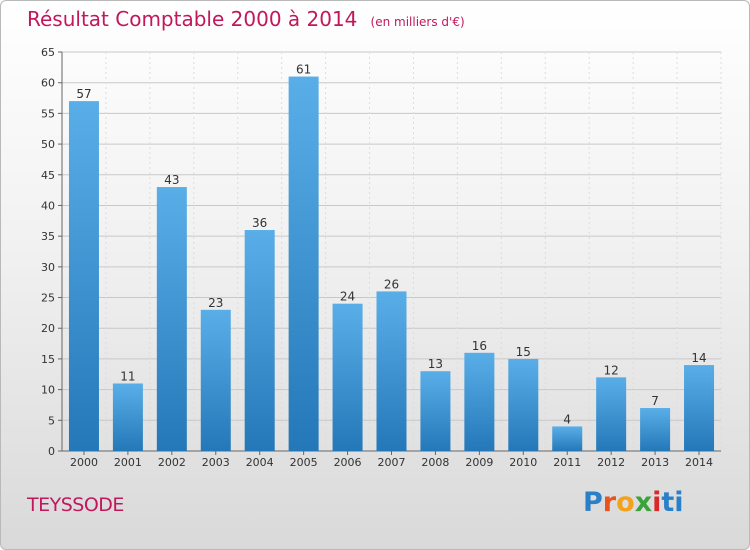 Image resolution: width=750 pixels, height=550 pixels. I want to click on data-label: 43, so click(171, 180).